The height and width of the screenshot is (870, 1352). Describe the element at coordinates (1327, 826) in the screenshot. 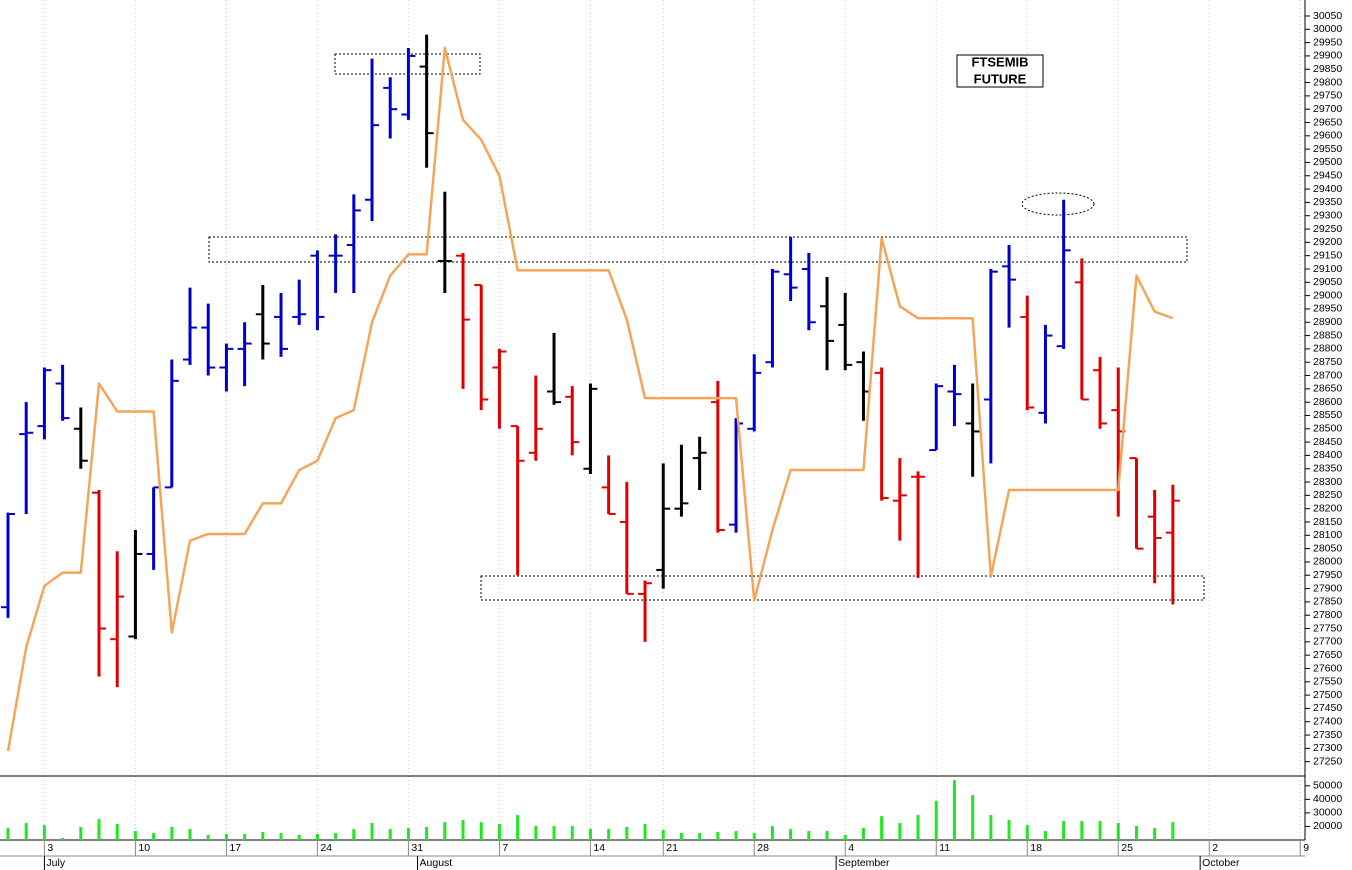

I see `y-tick-label: 20000` at that location.